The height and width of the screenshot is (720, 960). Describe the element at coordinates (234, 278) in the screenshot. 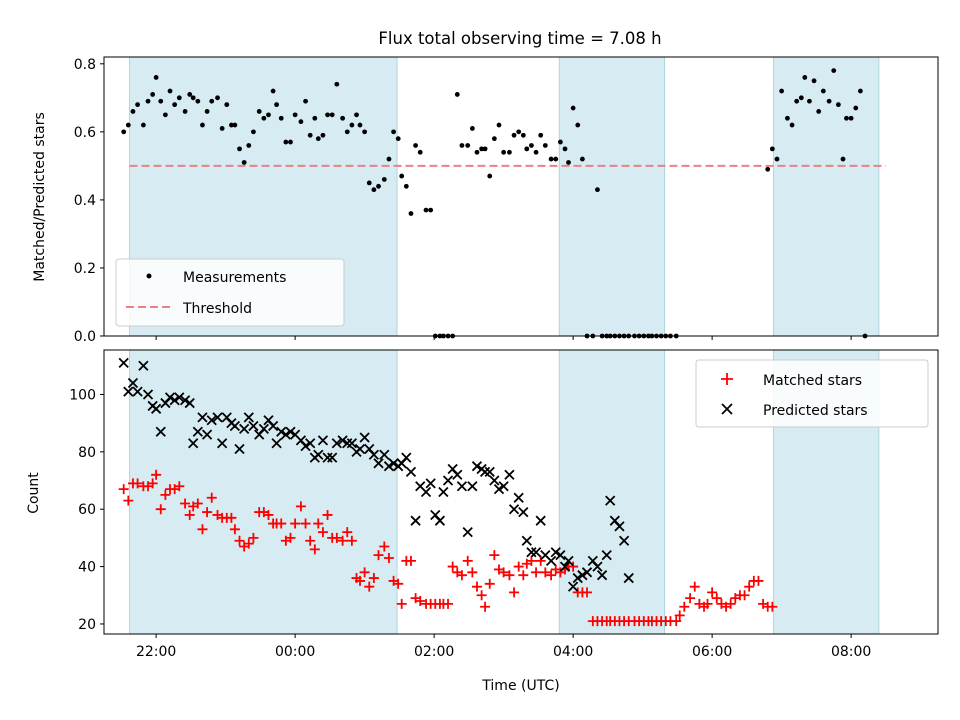

I see `top-legend-entry-0: Measurements` at that location.